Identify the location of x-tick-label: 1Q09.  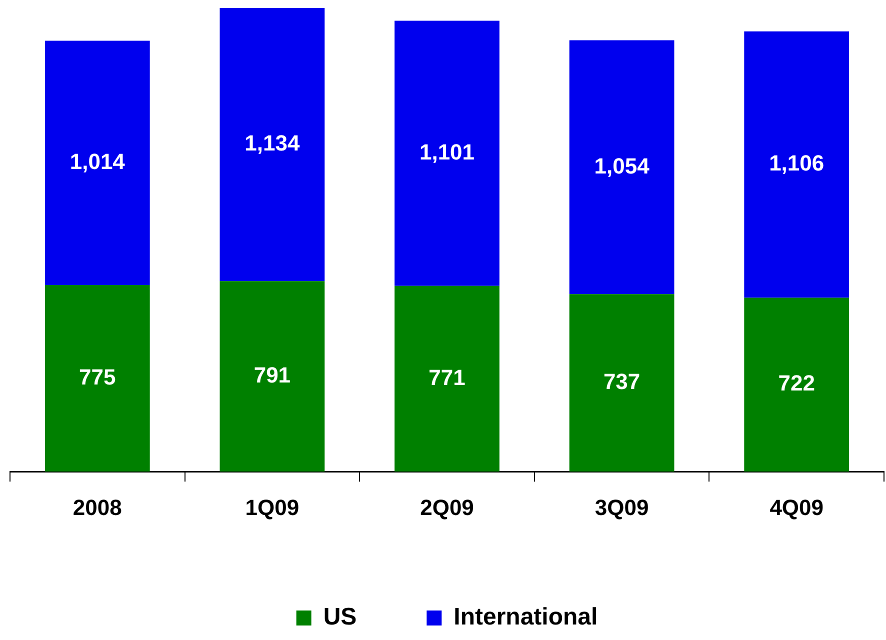
(272, 507).